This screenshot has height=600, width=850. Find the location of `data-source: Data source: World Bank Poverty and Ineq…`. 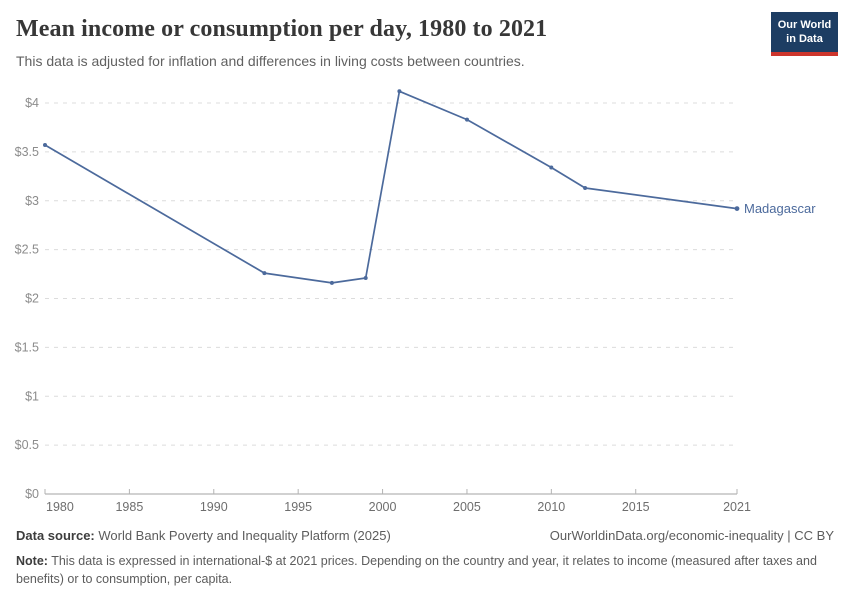

data-source: Data source: World Bank Poverty and Ineq… is located at coordinates (203, 535).